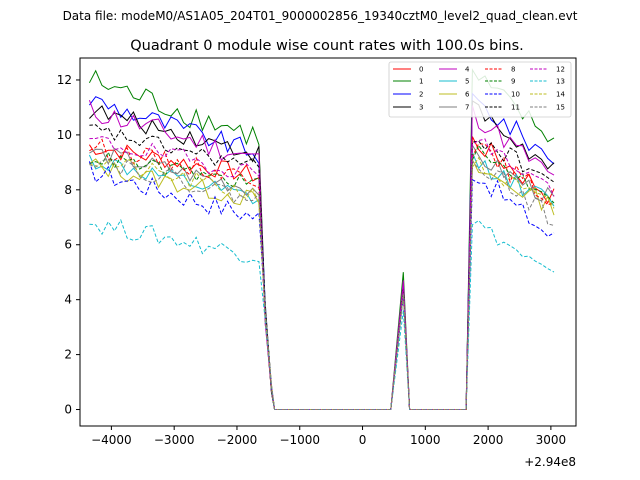 The image size is (640, 480). What do you see at coordinates (174, 440) in the screenshot?
I see `x-tick-label: −3000` at bounding box center [174, 440].